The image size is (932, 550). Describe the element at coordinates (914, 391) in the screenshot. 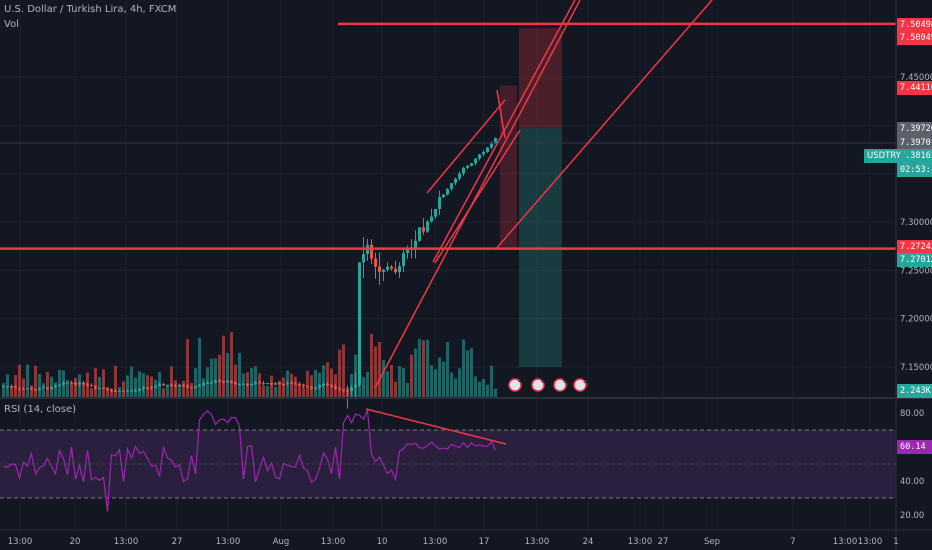

I see `price-tag: 2.243K` at that location.